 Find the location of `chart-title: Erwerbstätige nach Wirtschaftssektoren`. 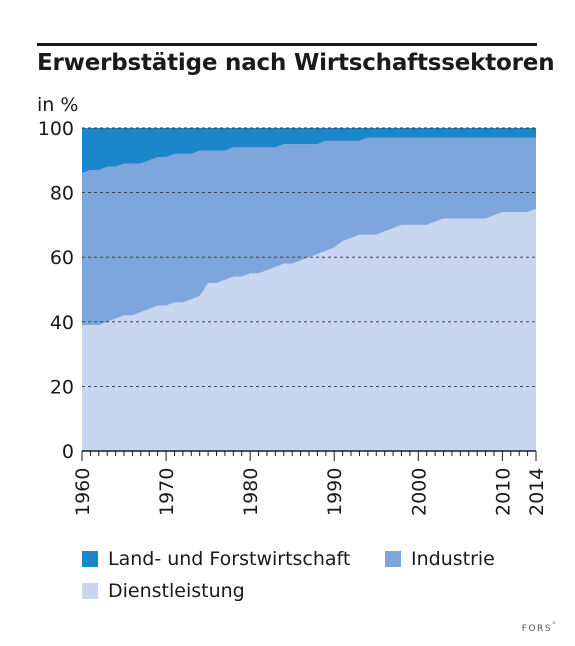

chart-title: Erwerbstätige nach Wirtschaftssektoren is located at coordinates (296, 63).